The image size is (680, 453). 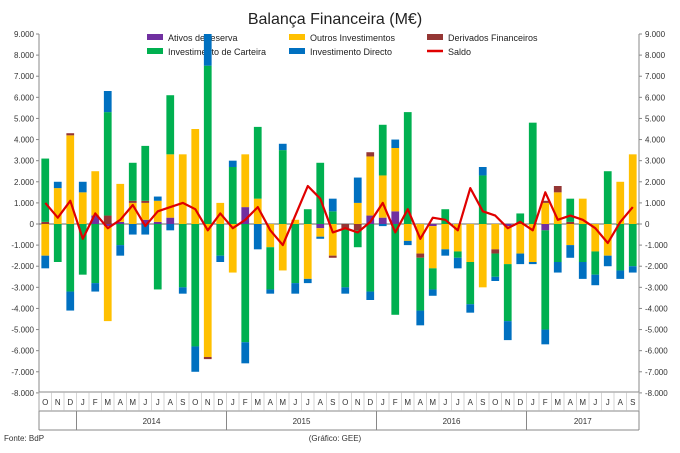 I want to click on y-tick-label-left: -3.000, so click(x=22, y=287).